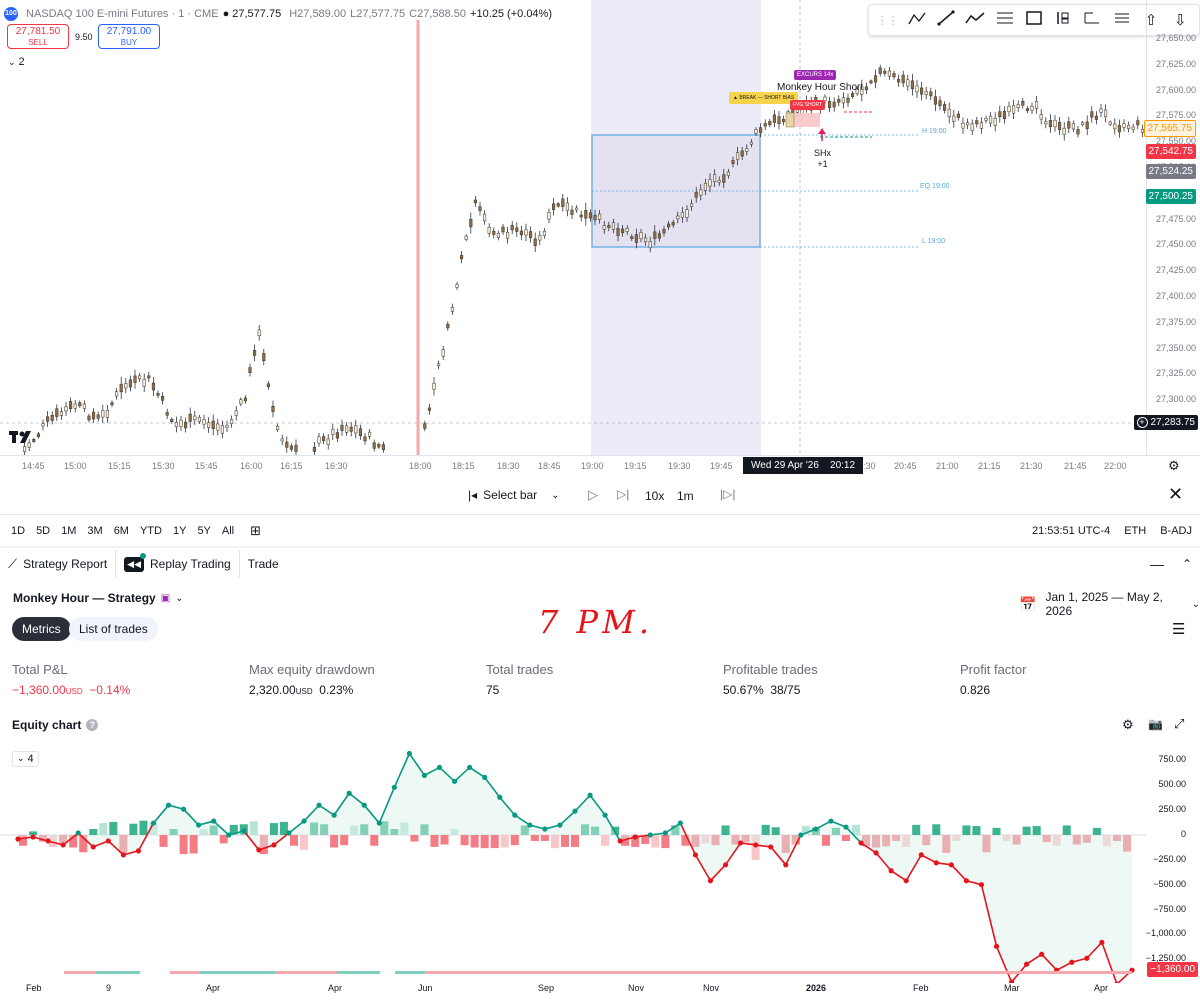 Image resolution: width=1200 pixels, height=1007 pixels. Describe the element at coordinates (623, 494) in the screenshot. I see `step-forward-icon: ▷|` at that location.